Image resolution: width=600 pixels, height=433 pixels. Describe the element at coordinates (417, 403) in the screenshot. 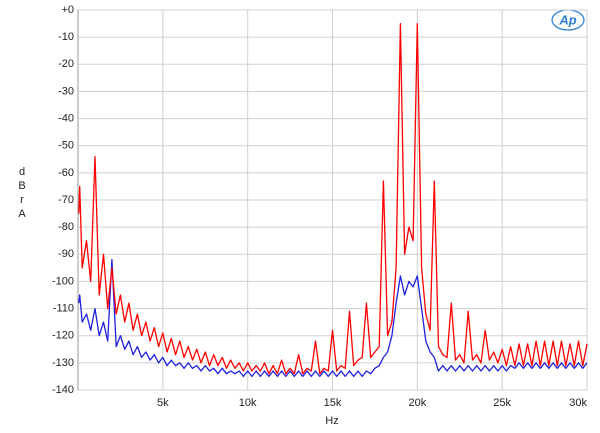

I see `x-tick-label: 20k` at that location.